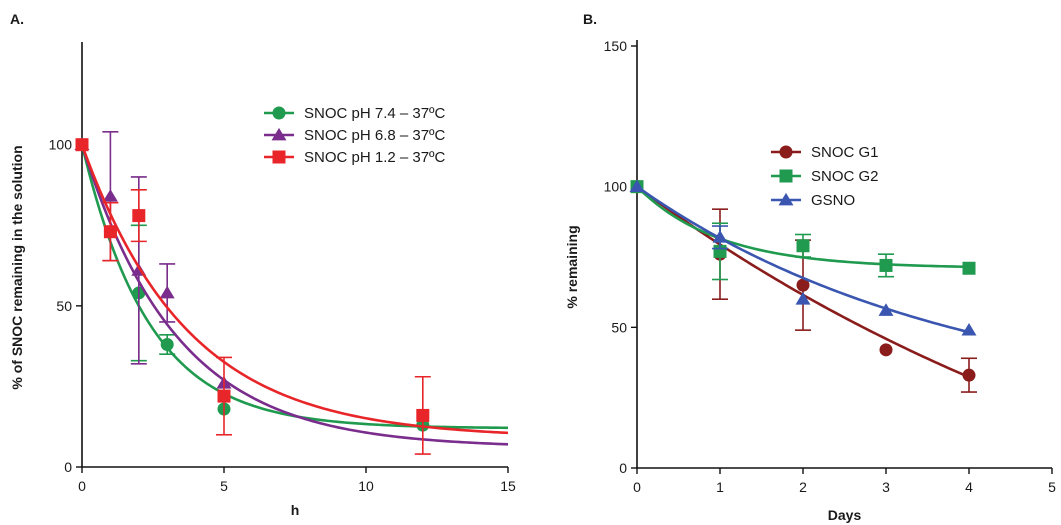  What do you see at coordinates (295, 510) in the screenshot?
I see `x-axis-title: h` at bounding box center [295, 510].